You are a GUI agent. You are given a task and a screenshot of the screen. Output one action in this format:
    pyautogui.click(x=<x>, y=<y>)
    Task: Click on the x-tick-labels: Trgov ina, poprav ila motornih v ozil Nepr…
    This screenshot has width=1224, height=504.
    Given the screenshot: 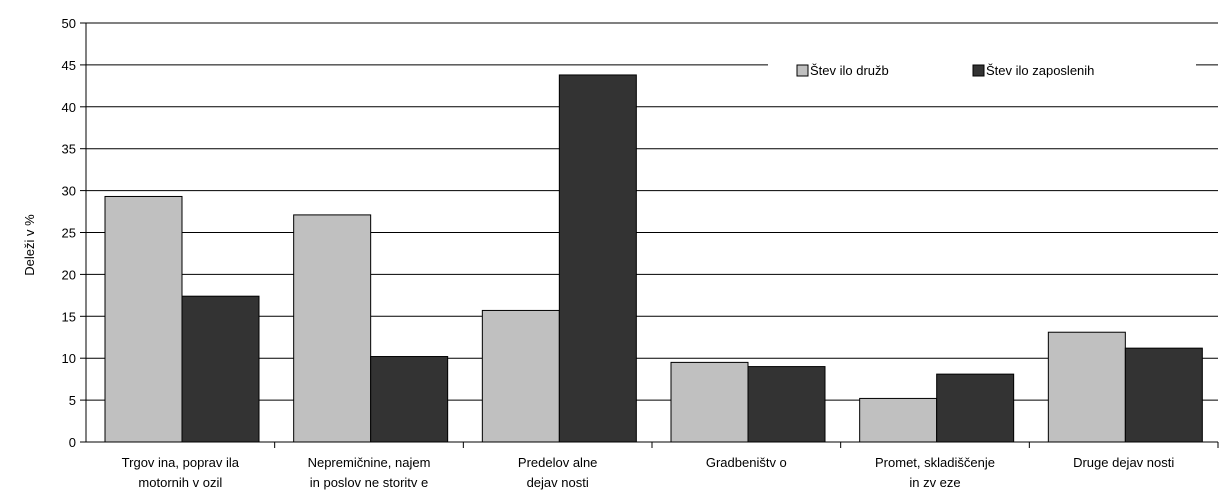 What is the action you would take?
    pyautogui.click(x=648, y=472)
    